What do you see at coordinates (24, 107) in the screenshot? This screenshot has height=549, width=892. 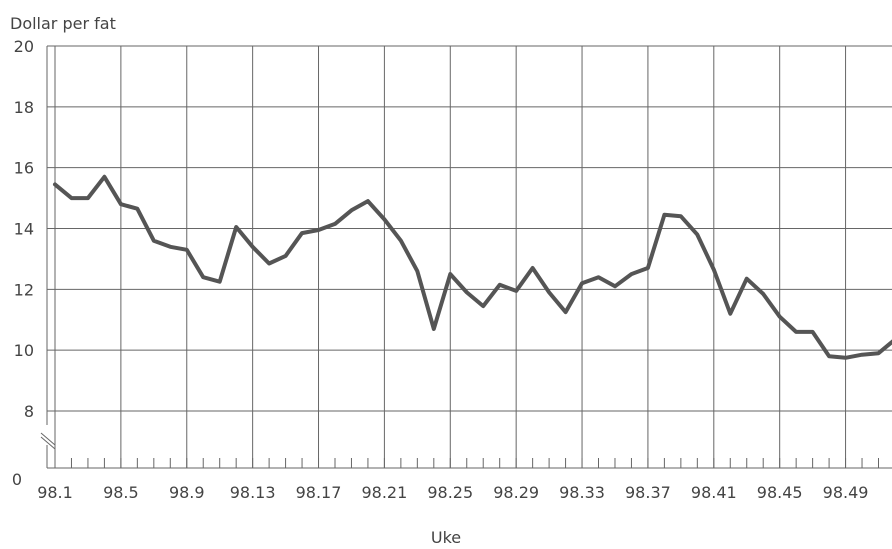 I see `y-tick-label: 18` at bounding box center [24, 107].